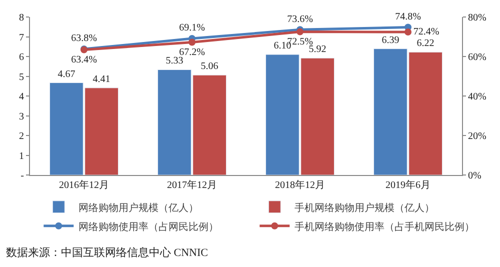  What do you see at coordinates (475, 176) in the screenshot?
I see `y2-tick-label: 0%` at bounding box center [475, 176].